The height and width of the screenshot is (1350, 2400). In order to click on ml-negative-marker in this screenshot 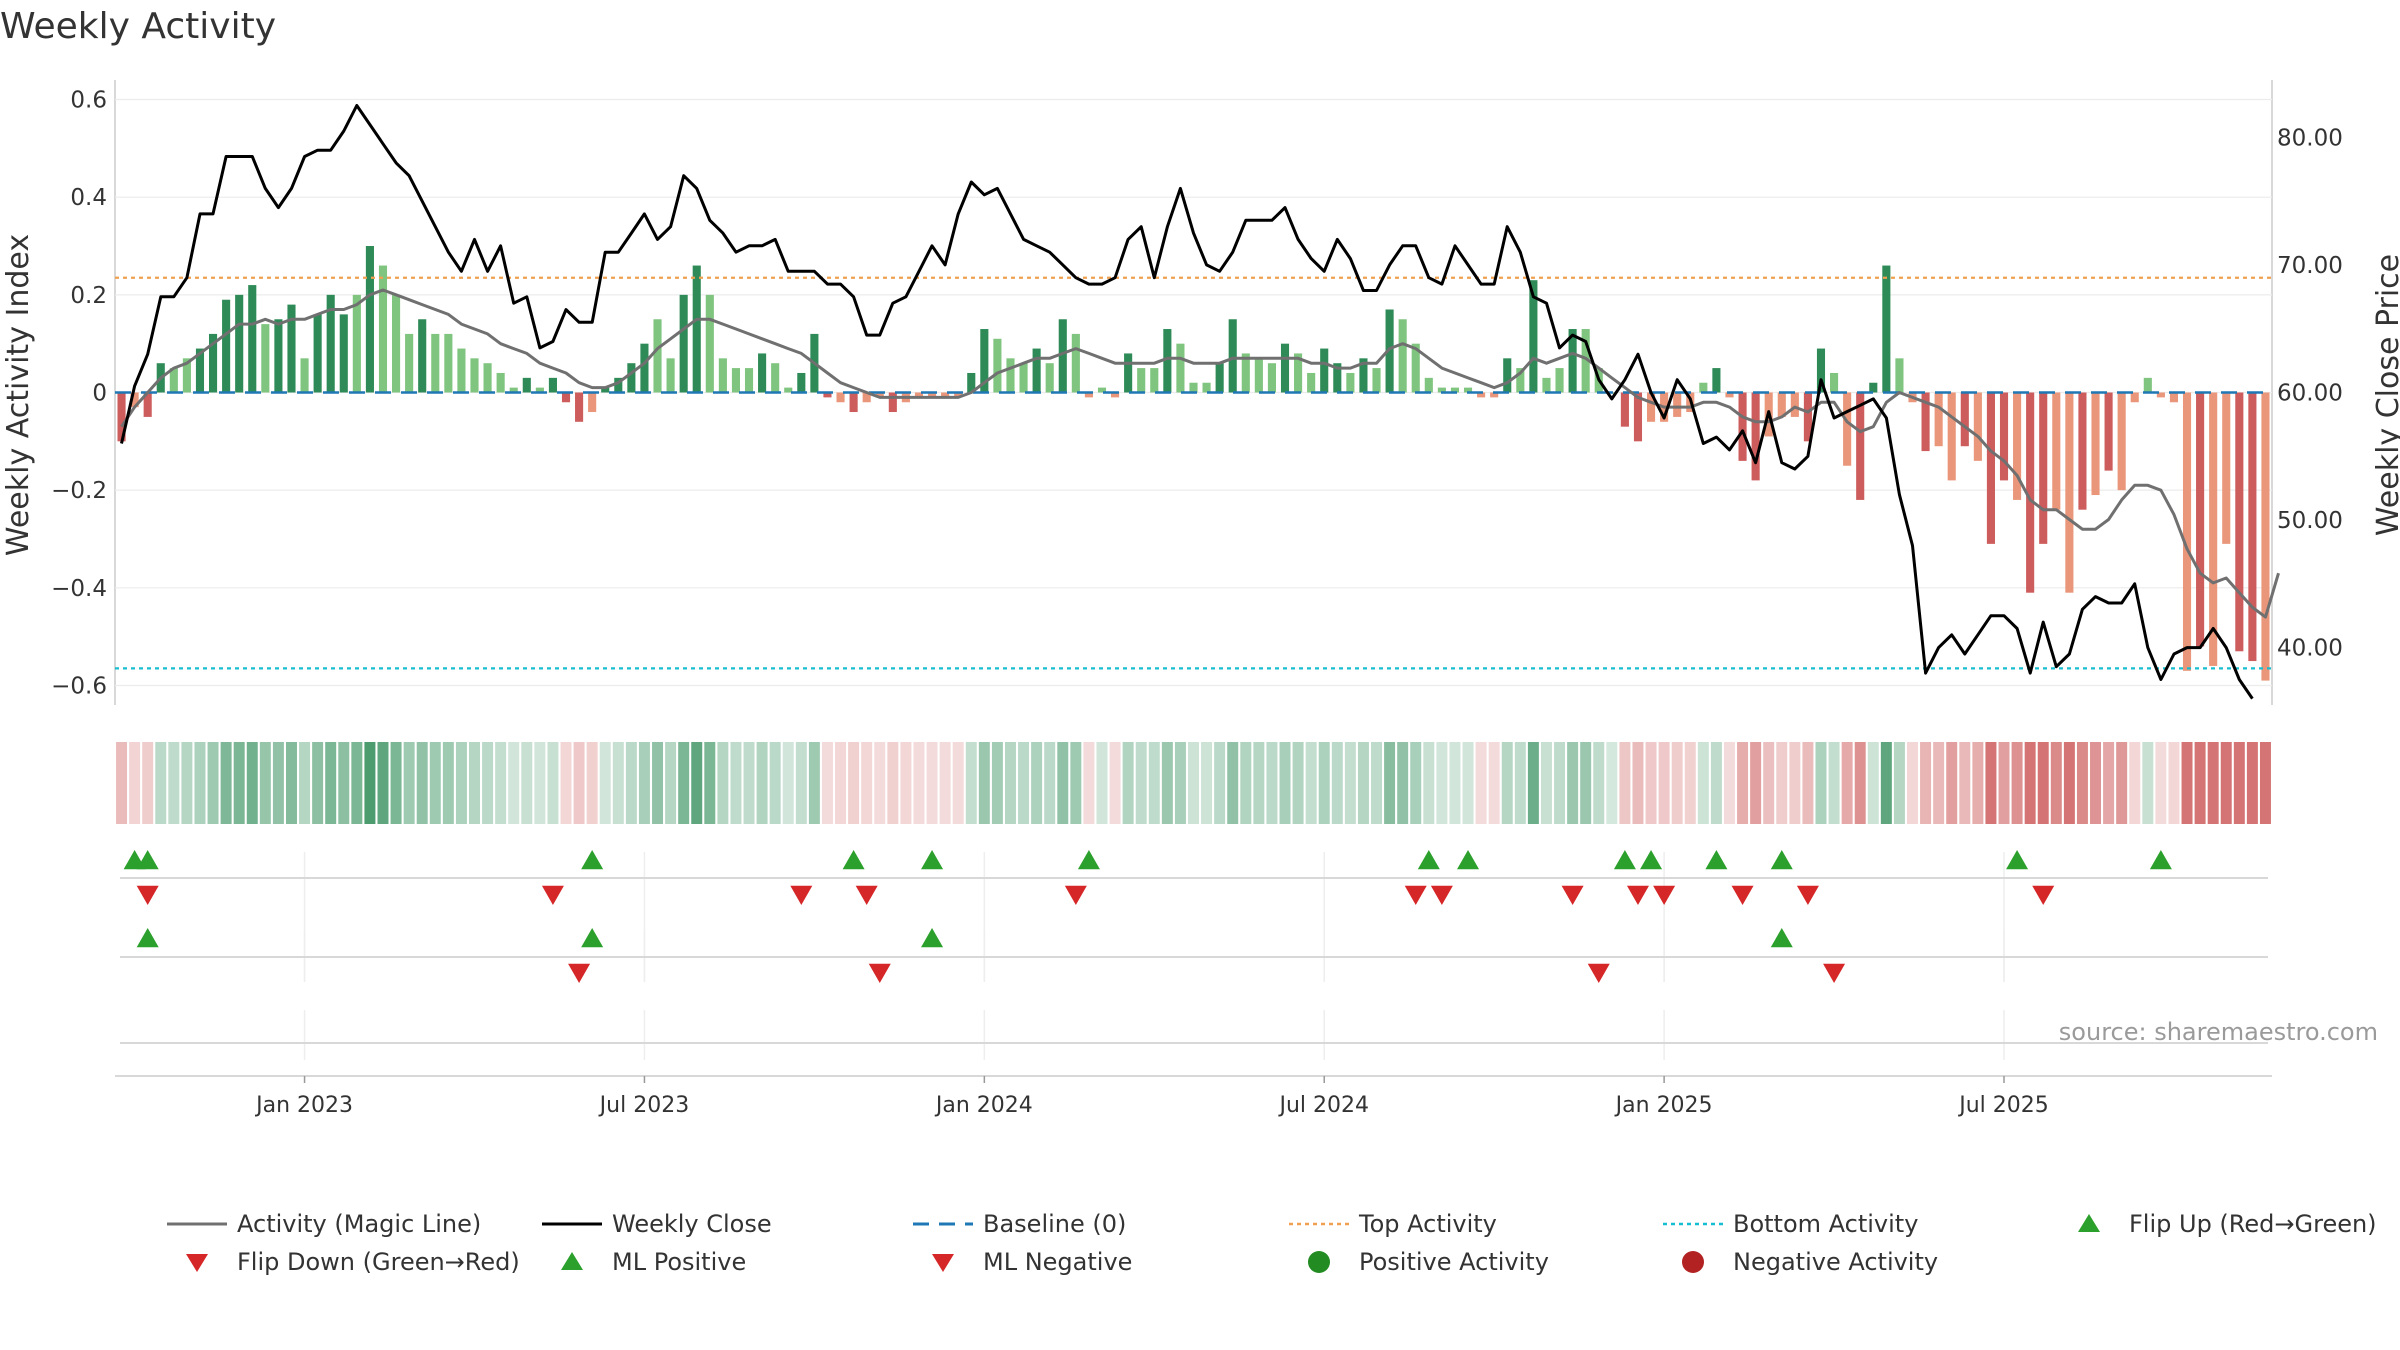, I will do `click(879, 973)`.